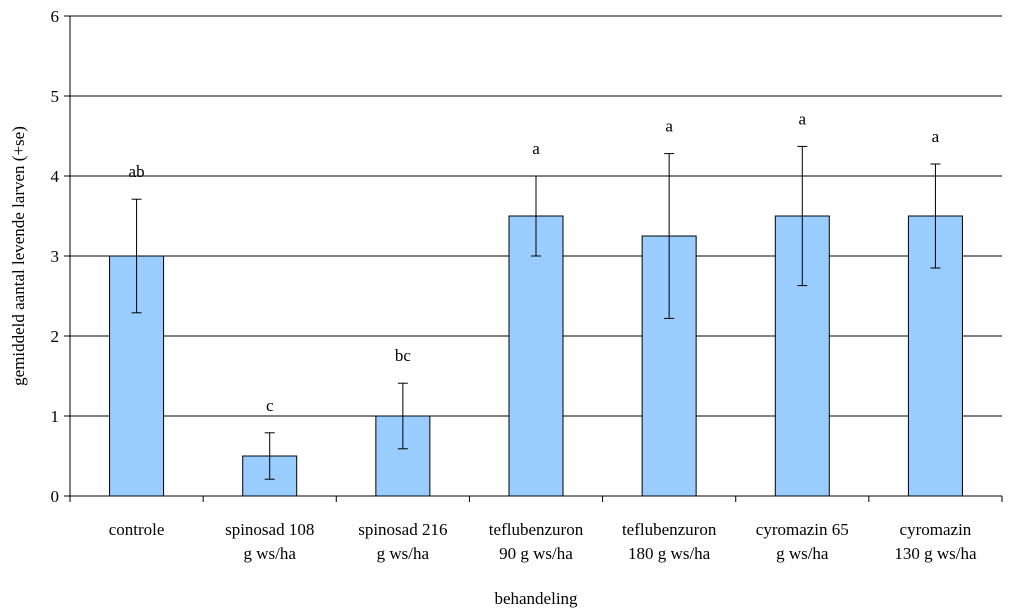  Describe the element at coordinates (55, 176) in the screenshot. I see `y-tick-label: 4` at that location.